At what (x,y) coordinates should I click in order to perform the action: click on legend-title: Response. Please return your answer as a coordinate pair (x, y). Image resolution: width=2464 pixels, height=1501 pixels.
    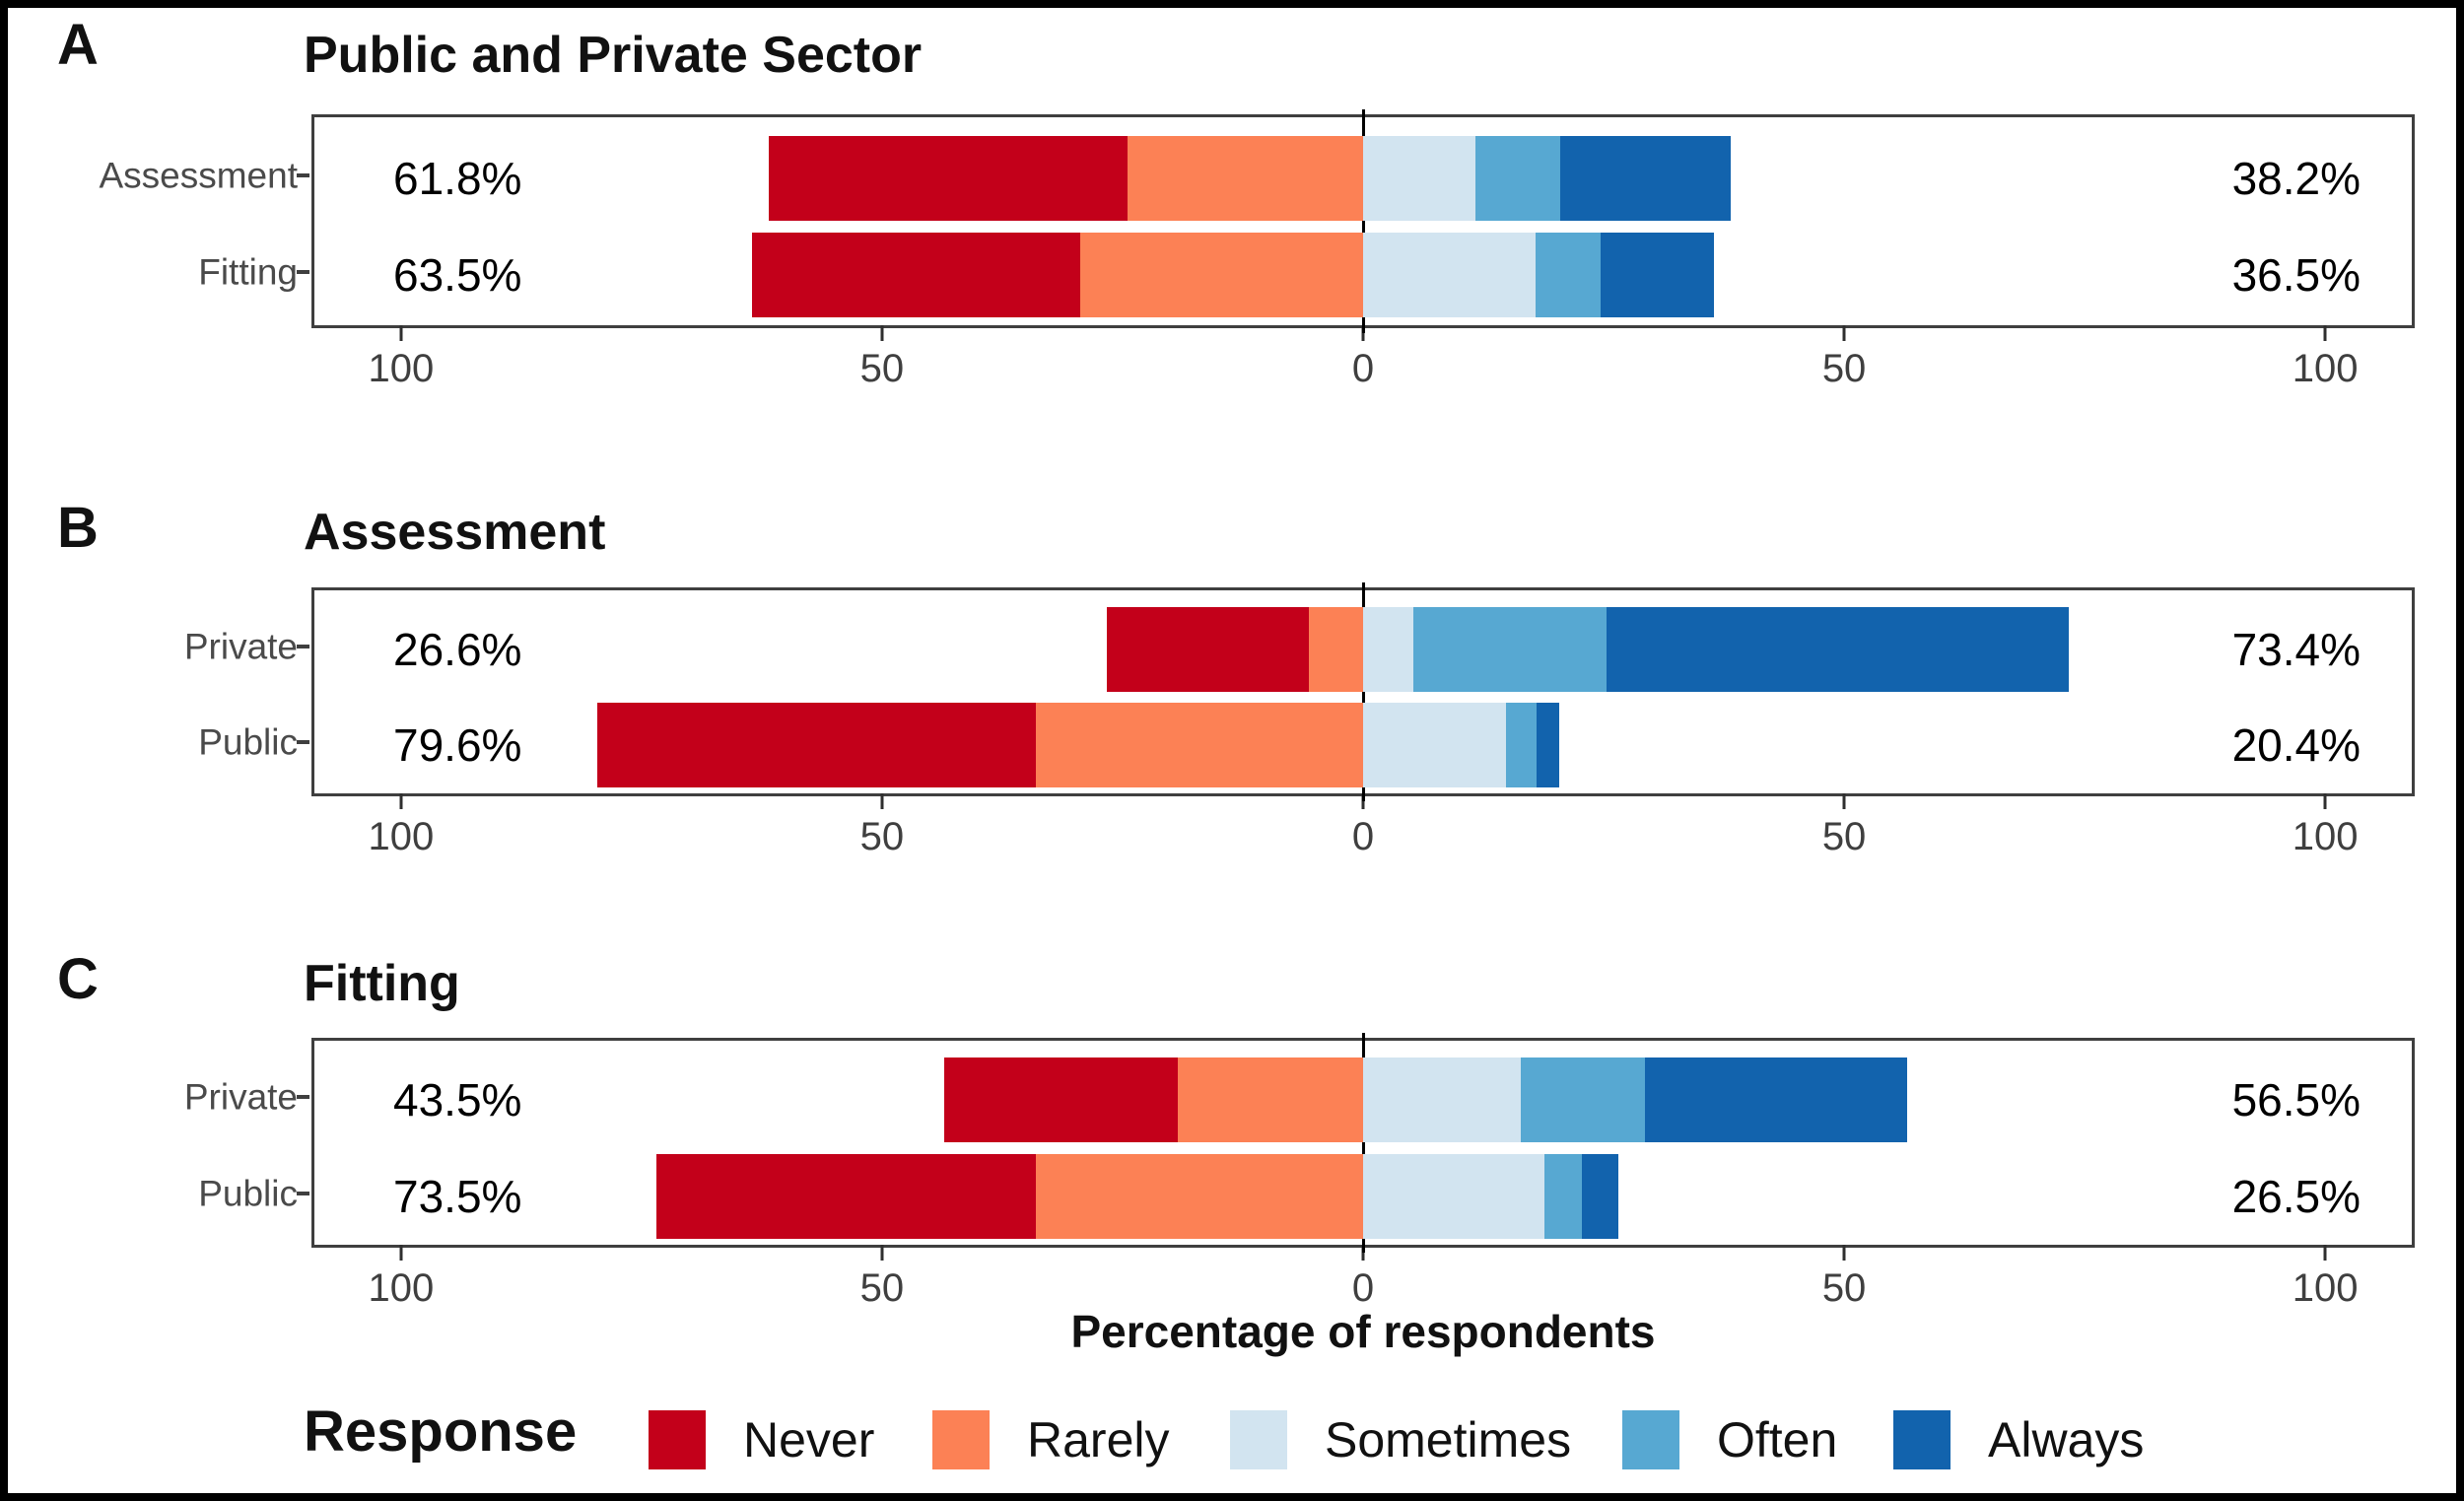
    Looking at the image, I should click on (441, 1431).